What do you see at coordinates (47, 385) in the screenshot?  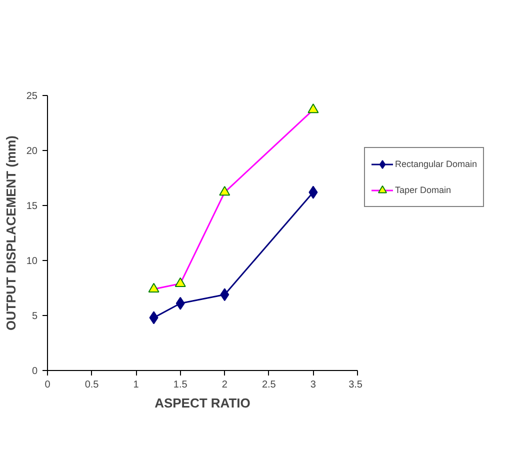 I see `x-tick-label: 0` at bounding box center [47, 385].